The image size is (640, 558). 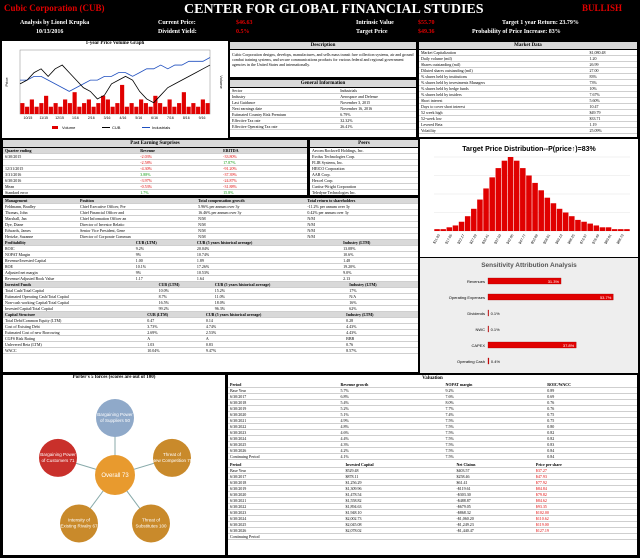 What do you see at coordinates (503, 82) in the screenshot?
I see `table-cell: % shares held by investments Managers` at bounding box center [503, 82].